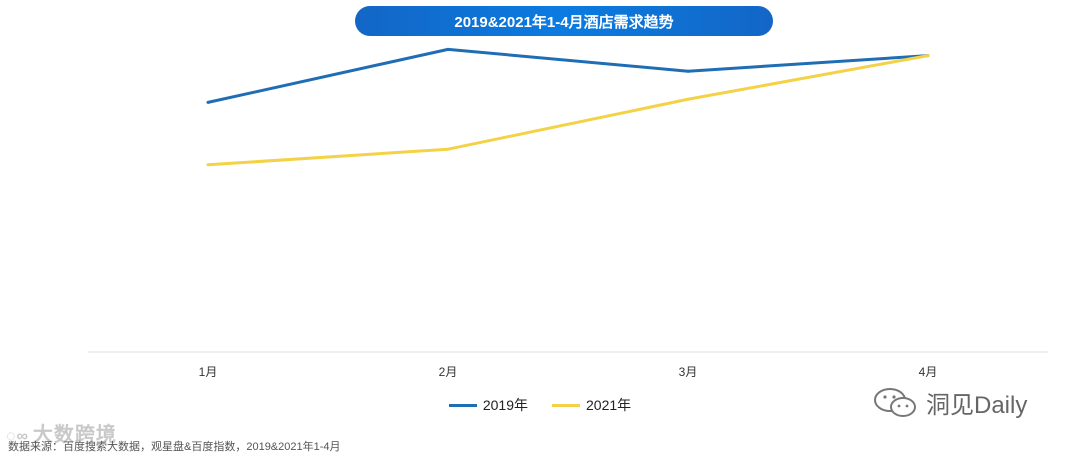 This screenshot has height=454, width=1080. Describe the element at coordinates (564, 21) in the screenshot. I see `chart-title: 2019&2021年1-4月酒店需求趋势` at that location.